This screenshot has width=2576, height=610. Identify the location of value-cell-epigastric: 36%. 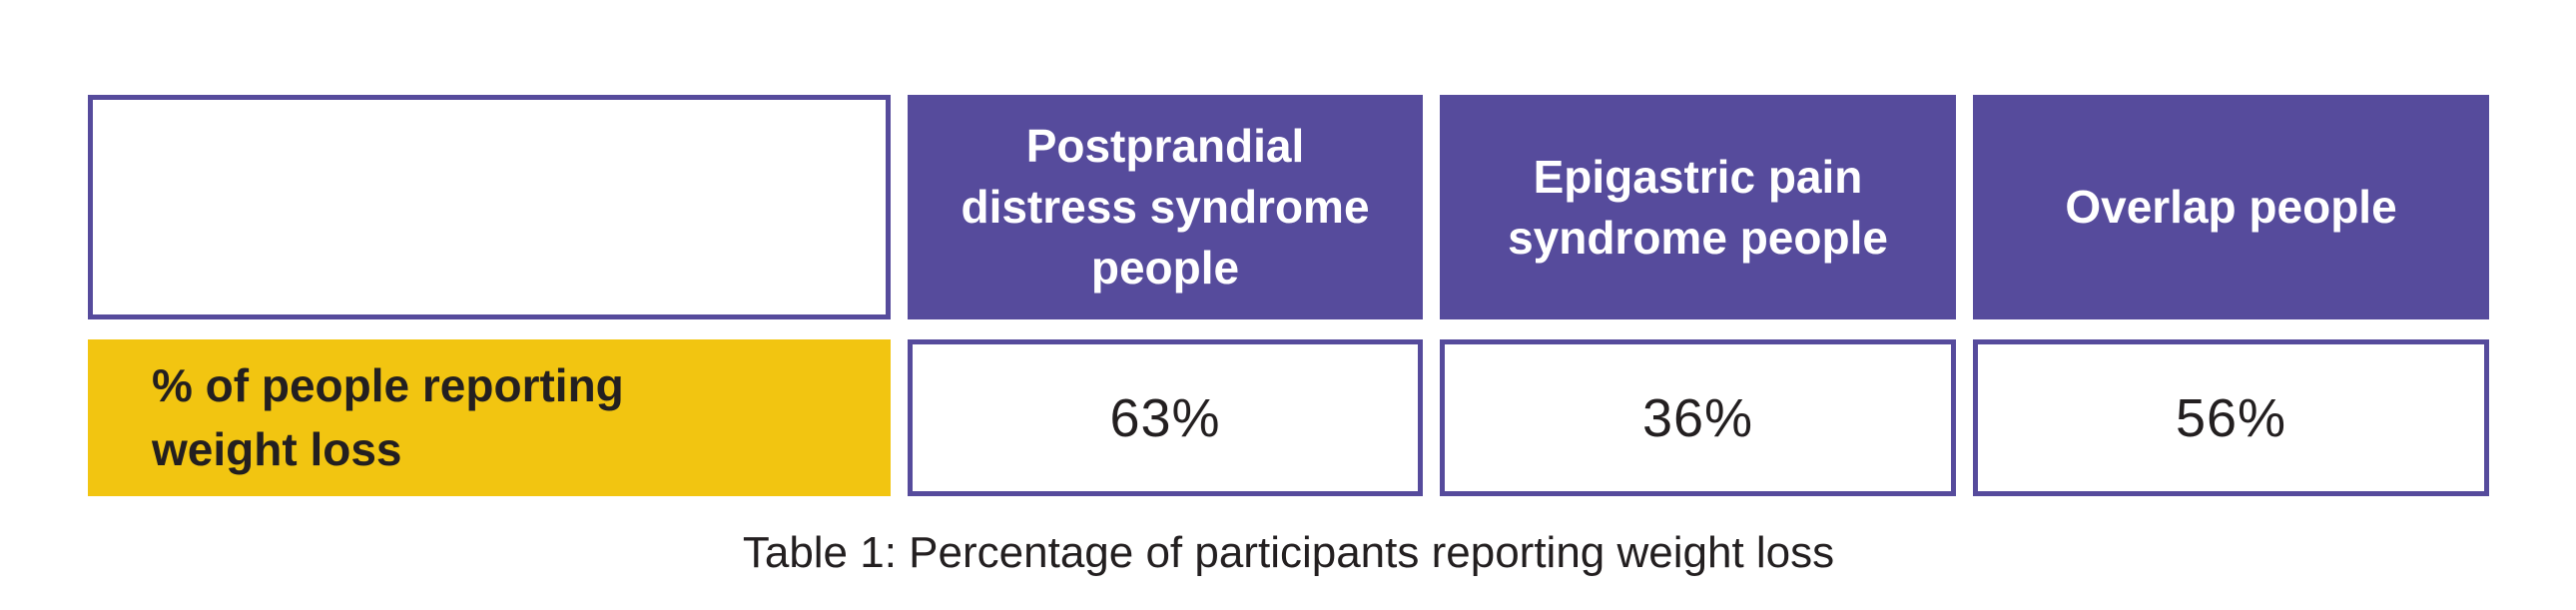
(1698, 417).